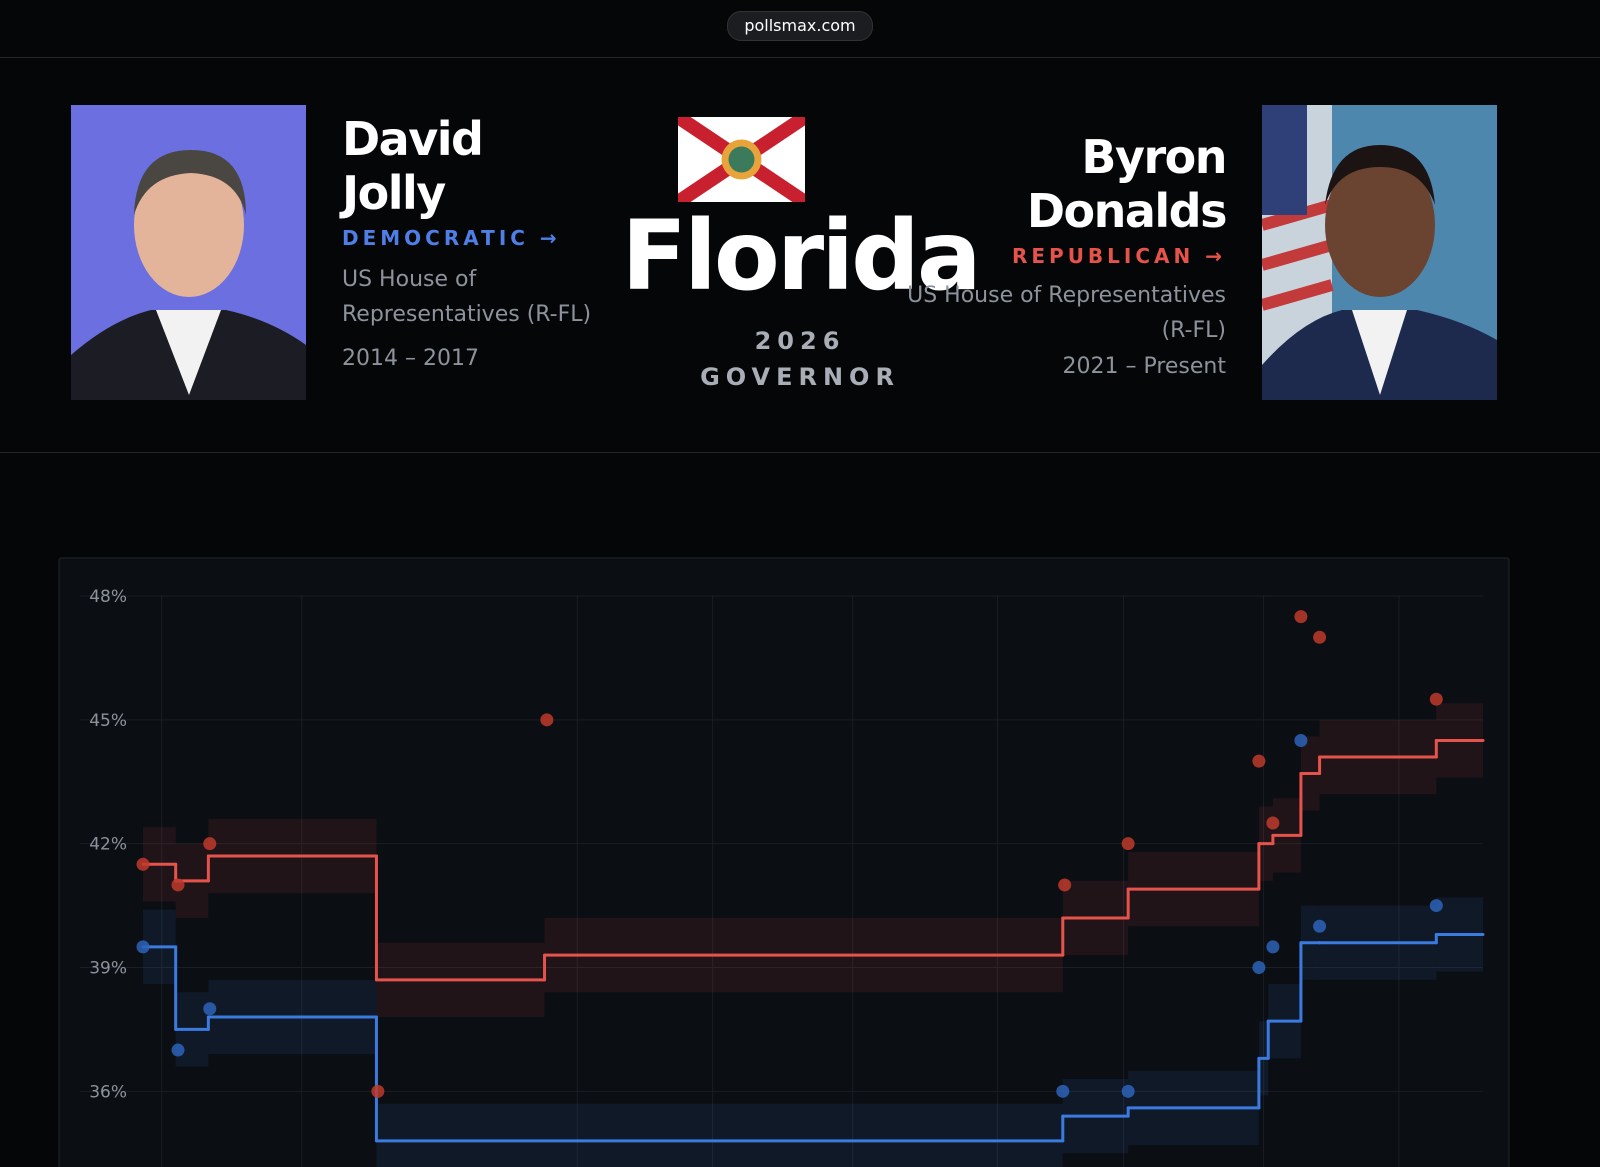 Image resolution: width=1600 pixels, height=1167 pixels. I want to click on confidence-band, so click(719, 1135).